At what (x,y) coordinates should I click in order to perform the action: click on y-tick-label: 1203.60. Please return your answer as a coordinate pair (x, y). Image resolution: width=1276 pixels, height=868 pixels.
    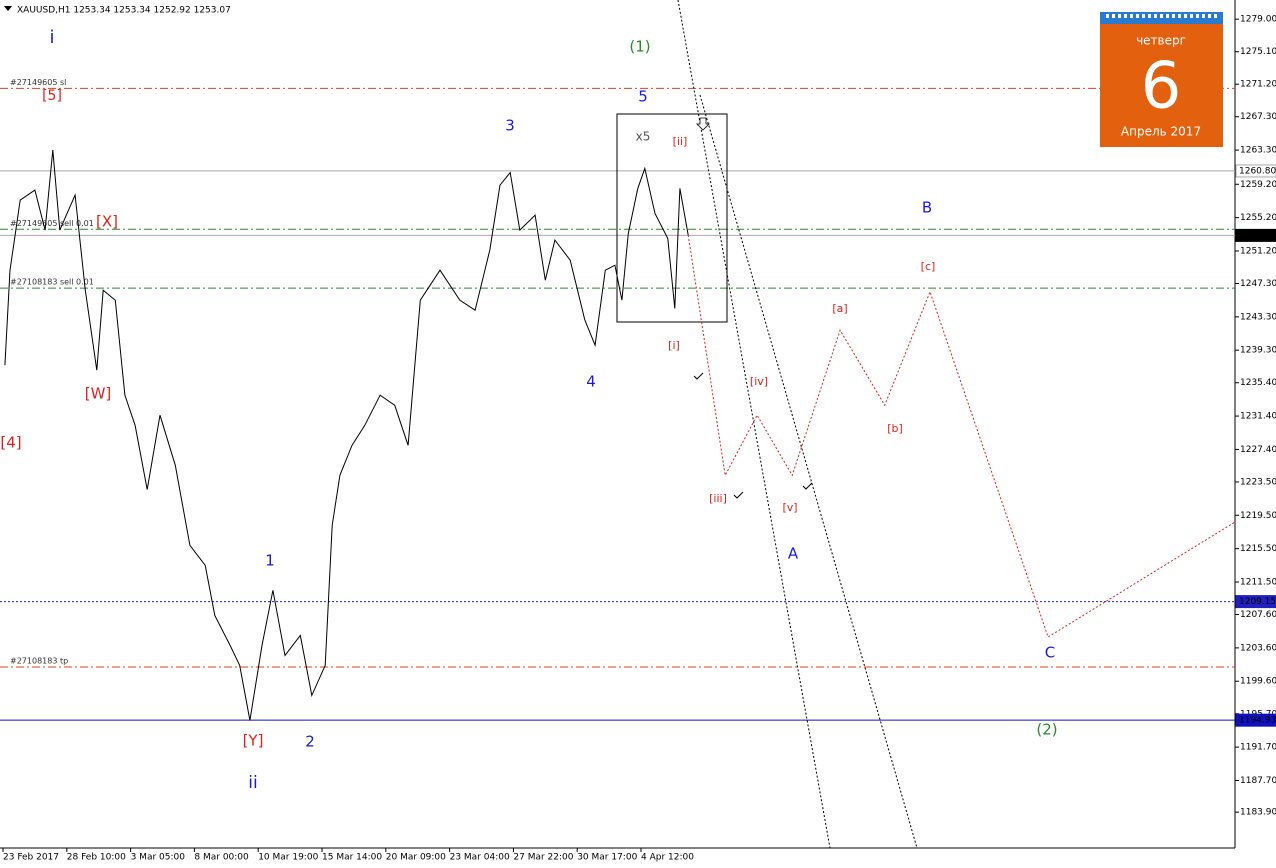
    Looking at the image, I should click on (1258, 648).